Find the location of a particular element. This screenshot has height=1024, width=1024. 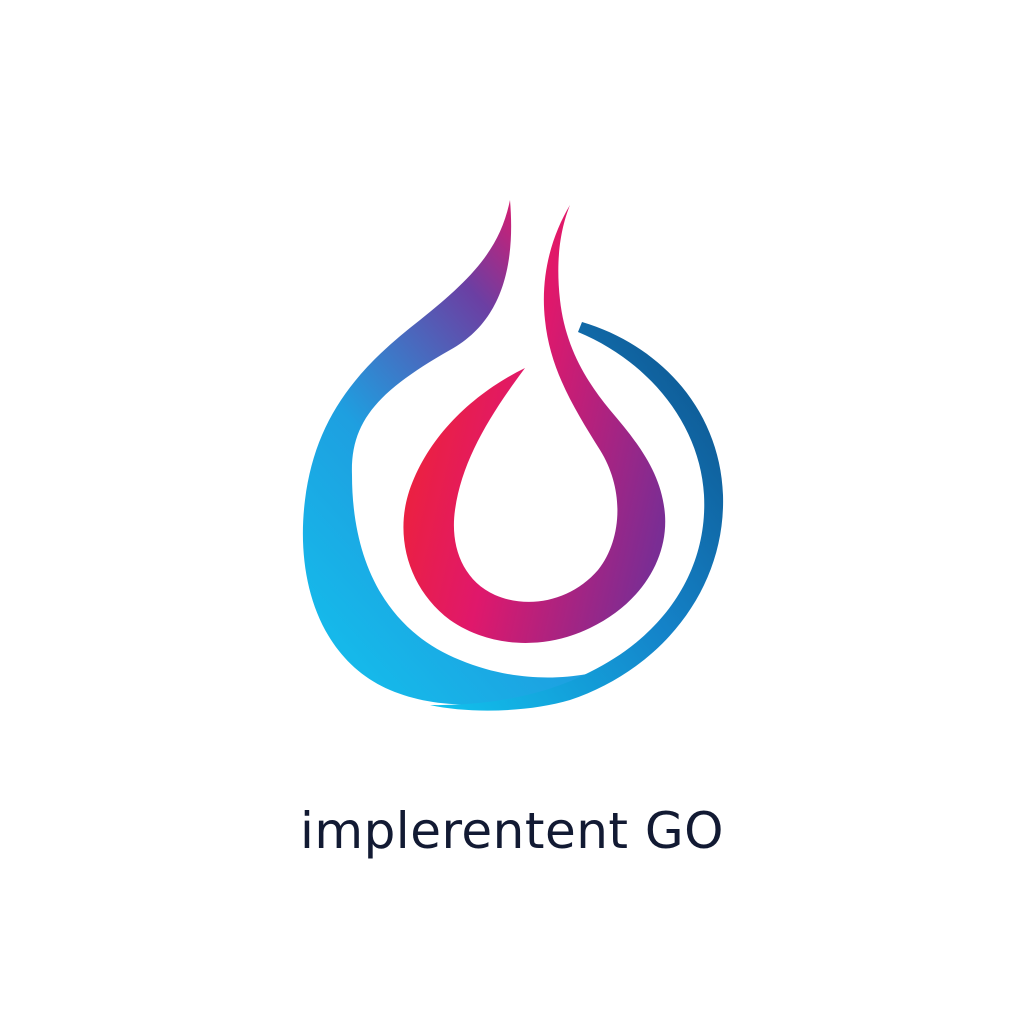

inner-droplet-shape is located at coordinates (534, 424).